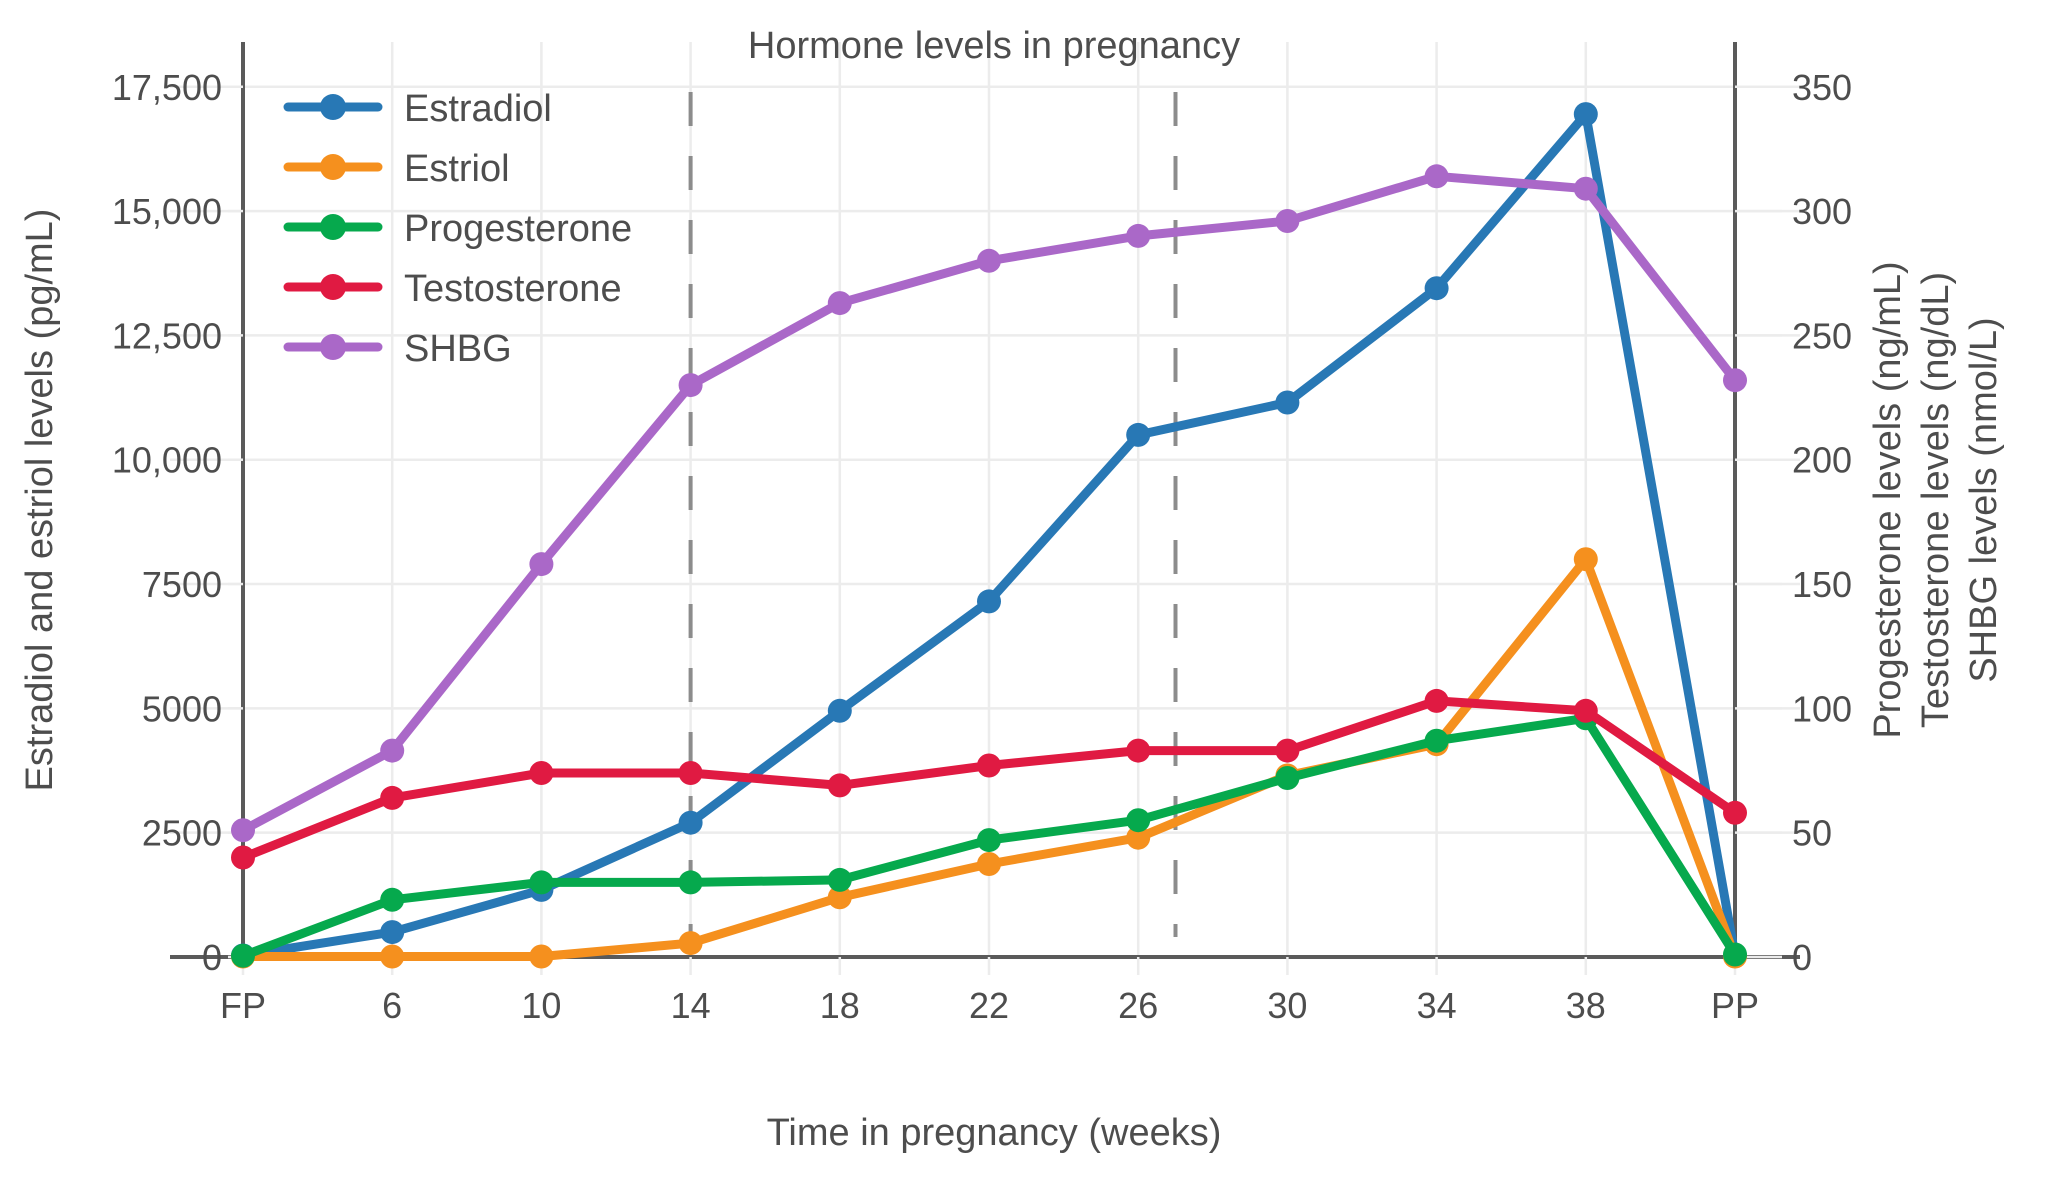 The image size is (2048, 1196). I want to click on x-tick-label: PP, so click(1735, 1005).